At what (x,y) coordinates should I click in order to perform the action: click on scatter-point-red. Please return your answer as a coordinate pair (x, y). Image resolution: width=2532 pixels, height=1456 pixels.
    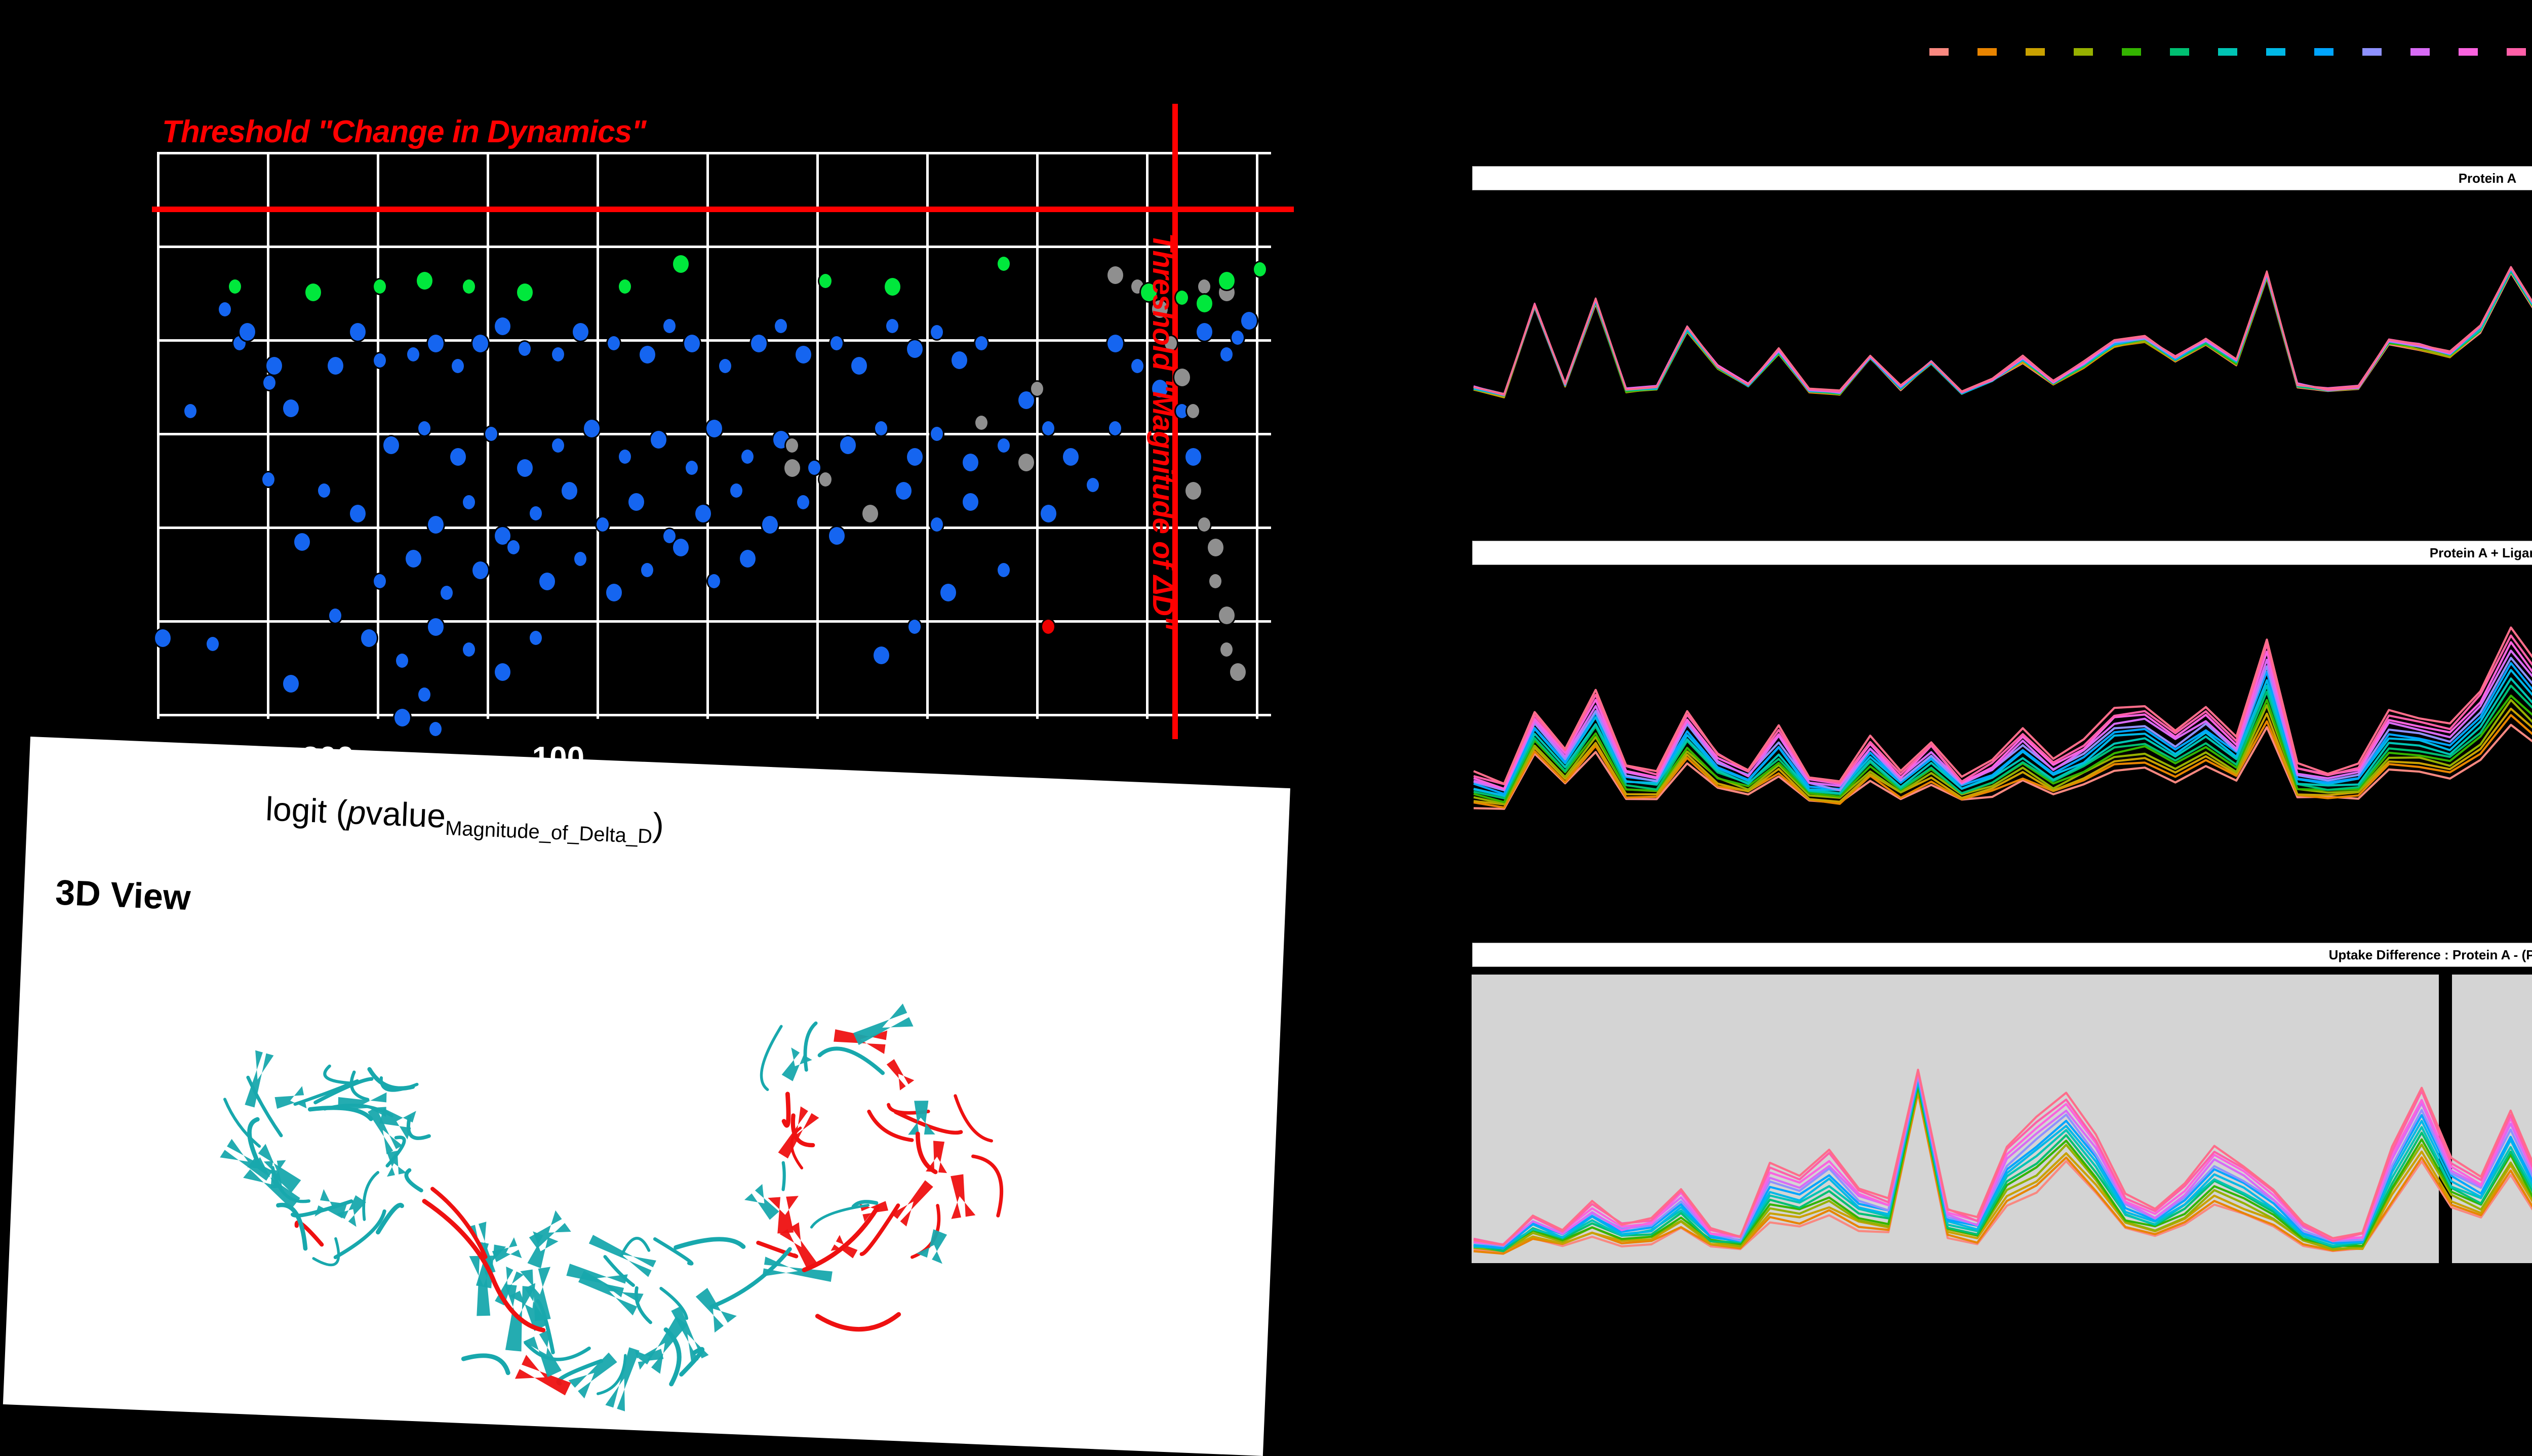
    Looking at the image, I should click on (1048, 626).